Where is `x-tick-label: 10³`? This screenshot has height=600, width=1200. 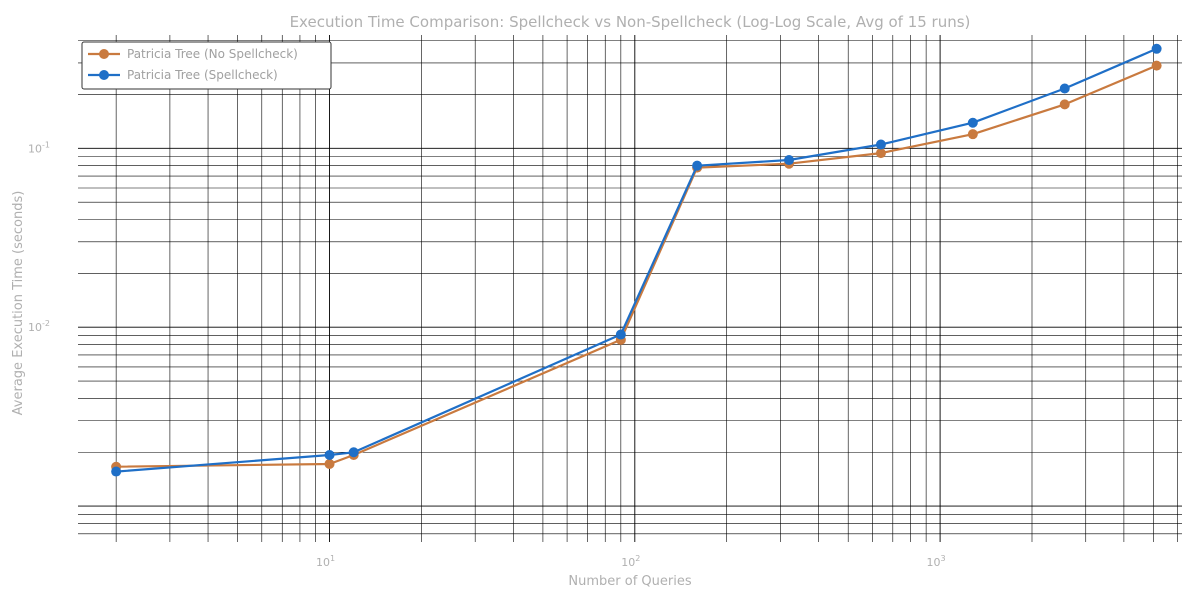 x-tick-label: 10³ is located at coordinates (936, 561).